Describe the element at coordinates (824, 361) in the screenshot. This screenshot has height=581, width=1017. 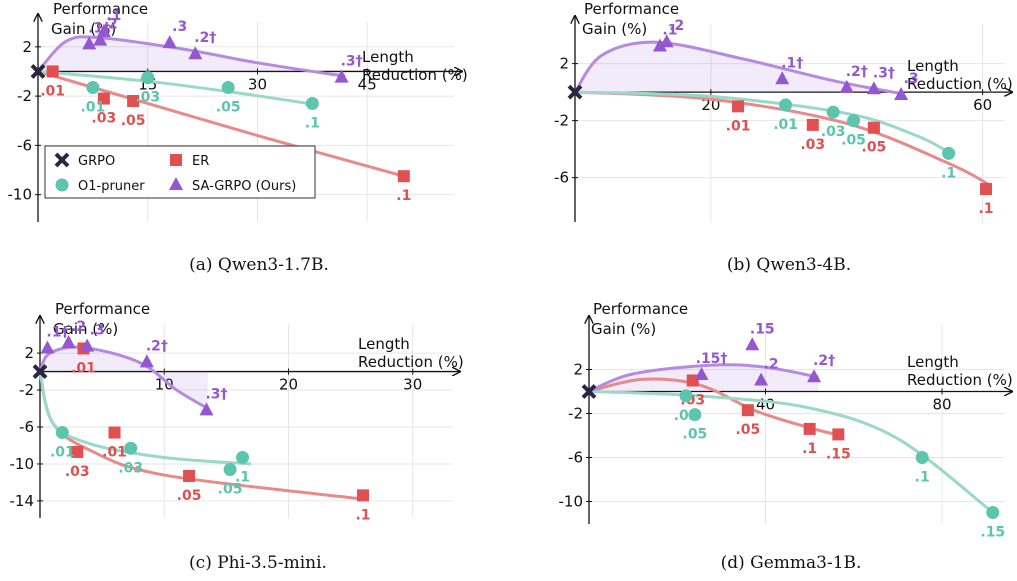
I see `sa-point-label-3: .2†` at that location.